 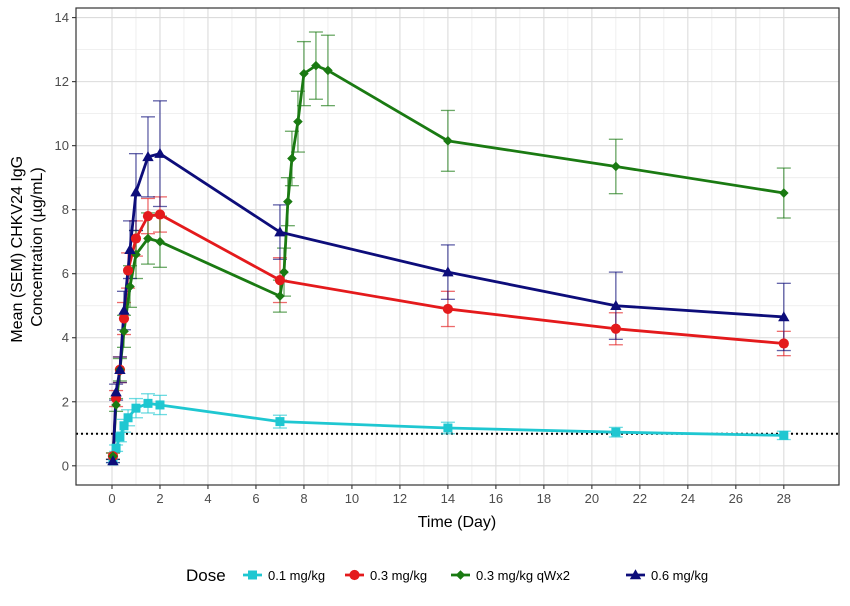 I want to click on y-axis-title-line-1: Mean (SEM) CHKV24 IgG, so click(x=17, y=249).